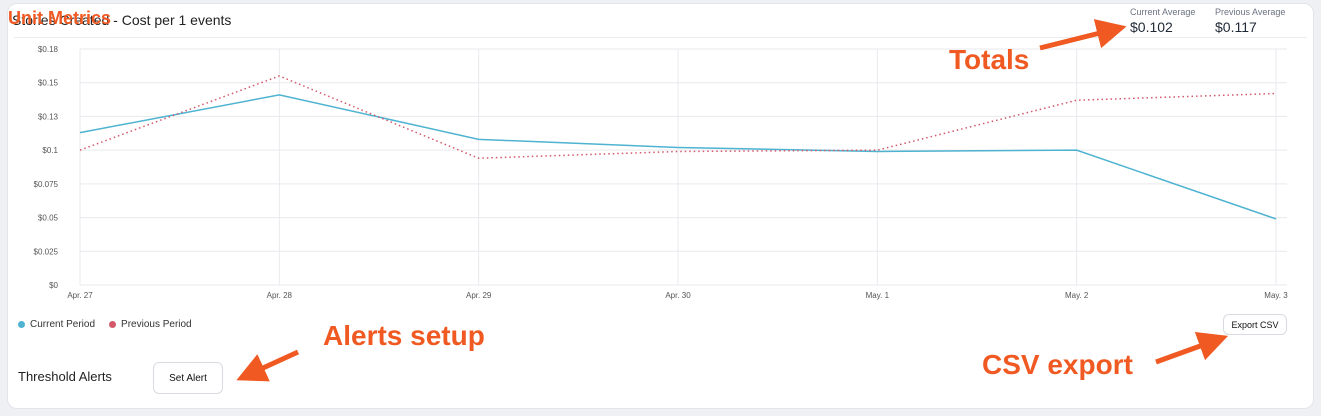 This screenshot has width=1321, height=416. Describe the element at coordinates (48, 218) in the screenshot. I see `y-tick-label: $0.05` at that location.